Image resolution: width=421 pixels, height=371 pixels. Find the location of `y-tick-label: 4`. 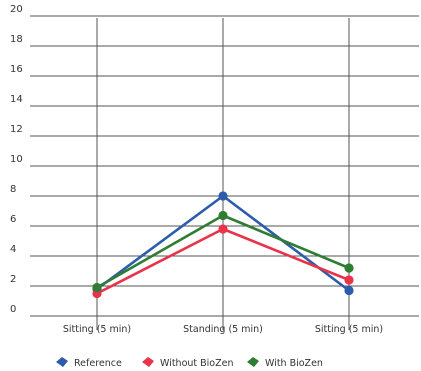

y-tick-label: 4 is located at coordinates (13, 249).